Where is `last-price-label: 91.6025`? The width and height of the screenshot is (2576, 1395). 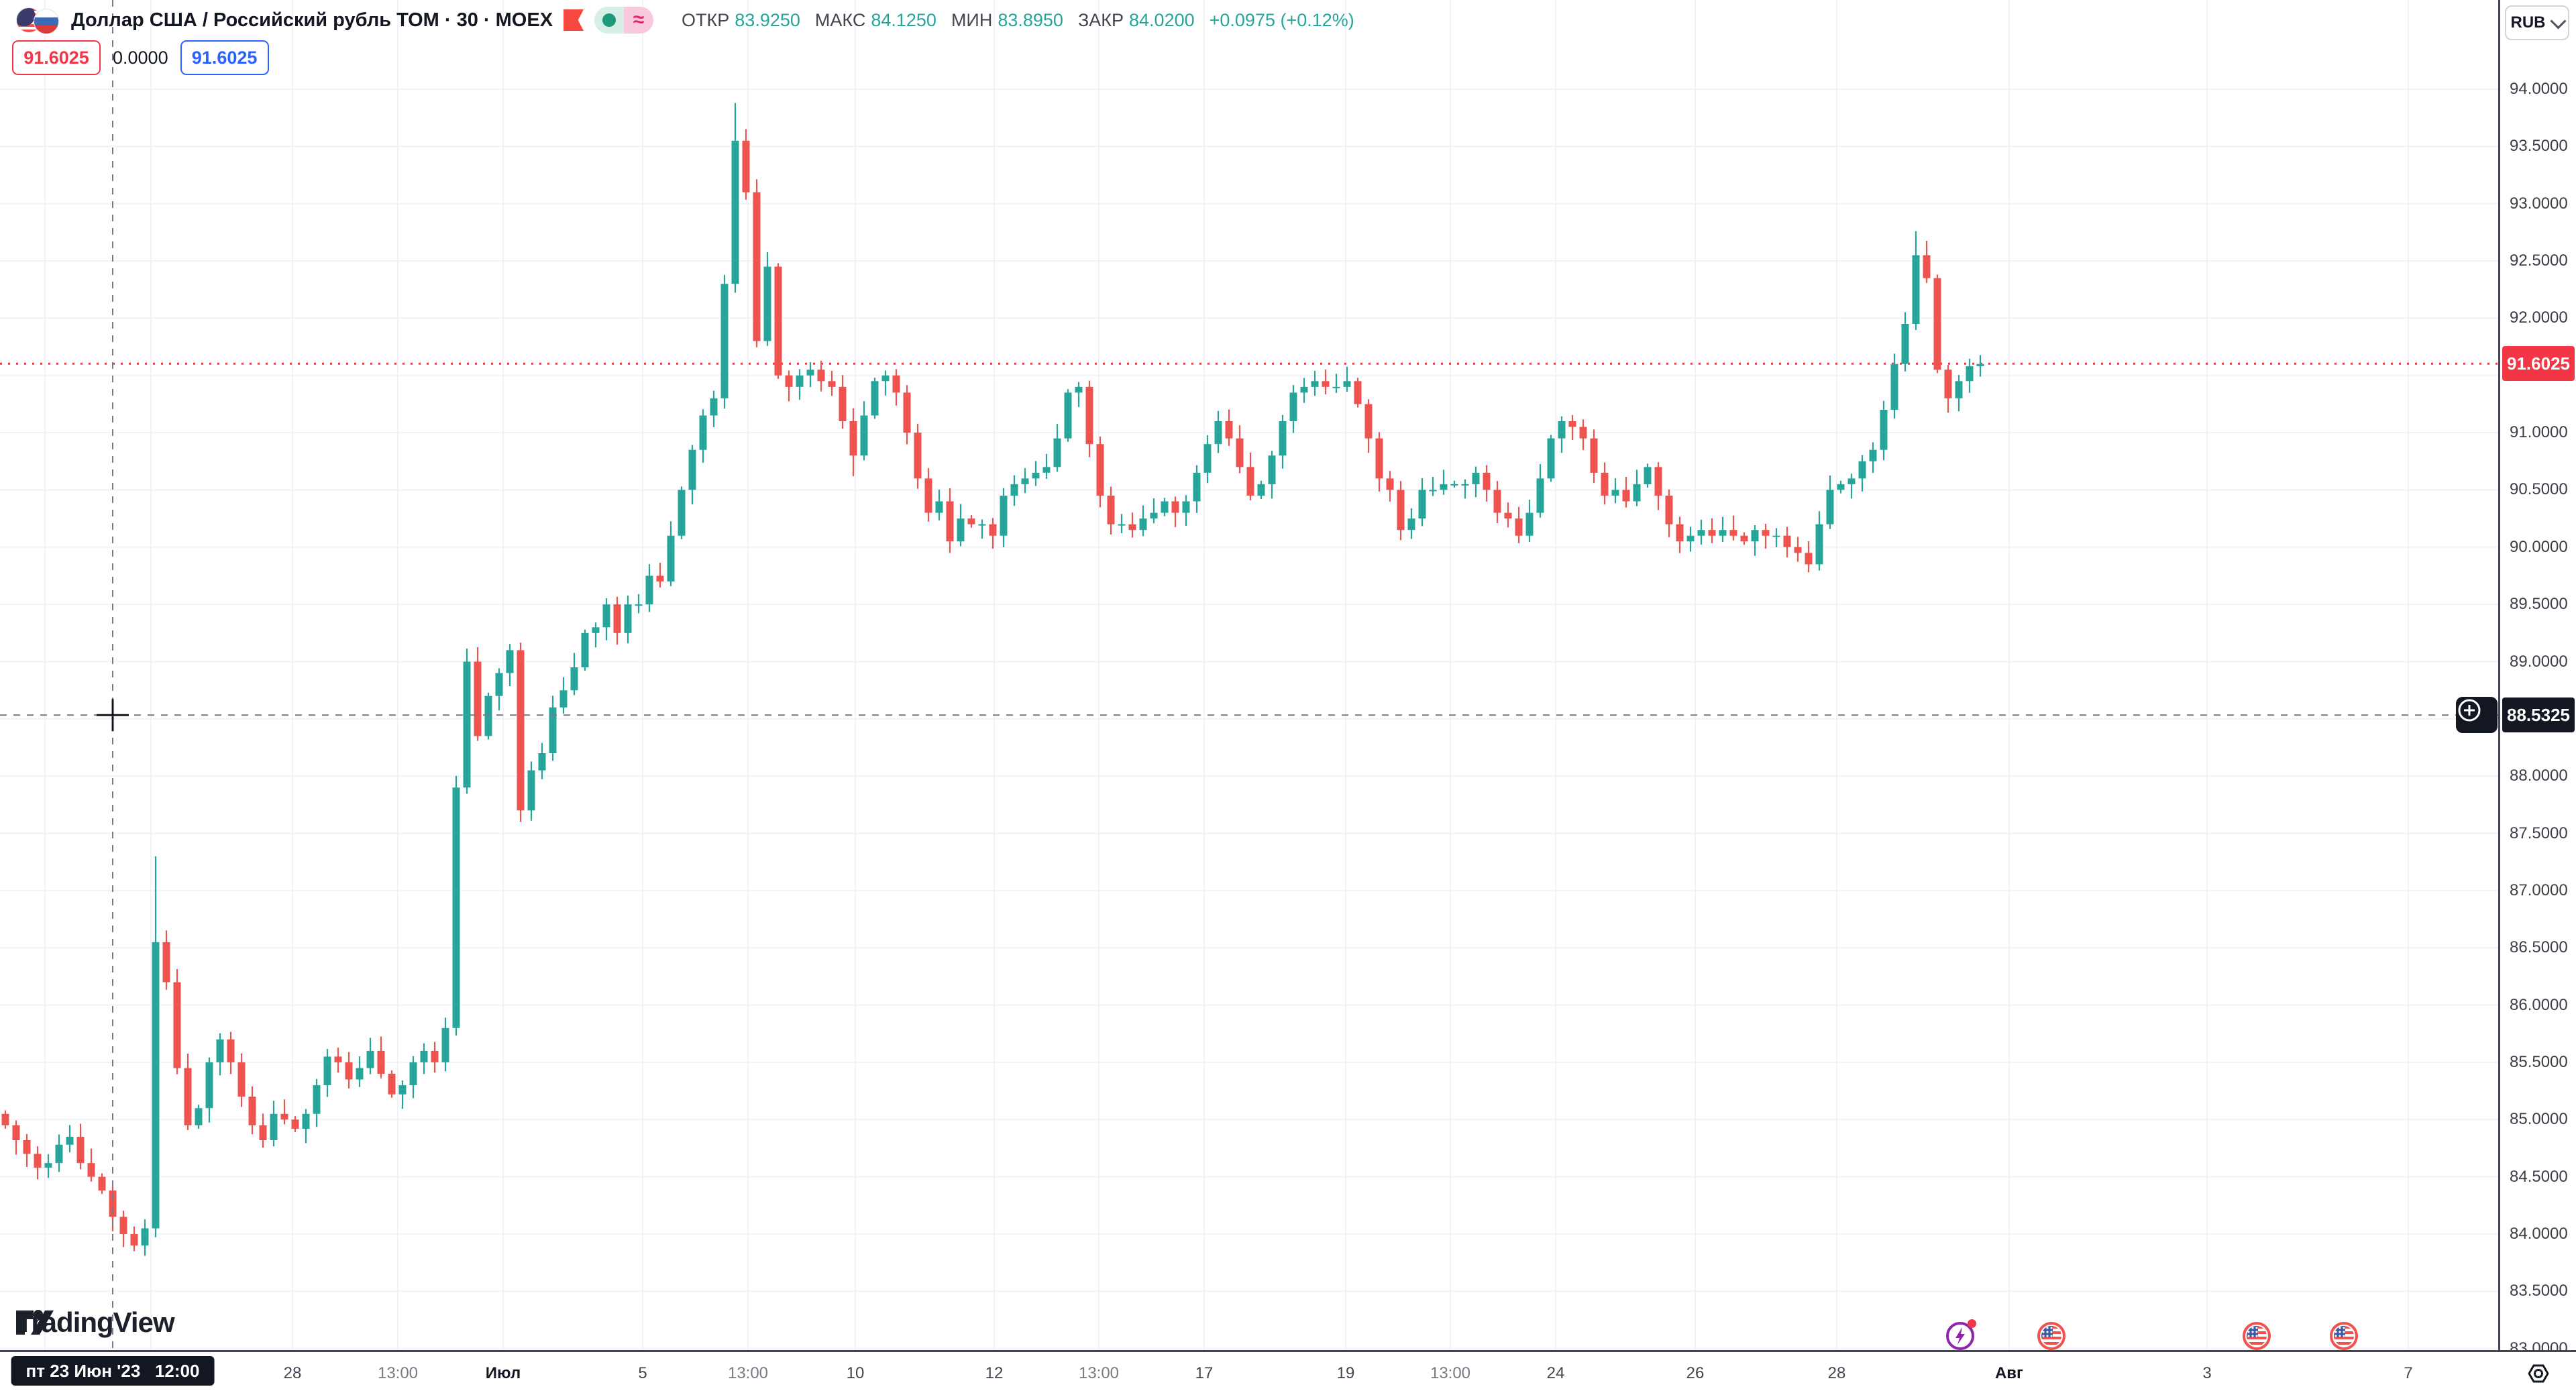 last-price-label: 91.6025 is located at coordinates (2538, 364).